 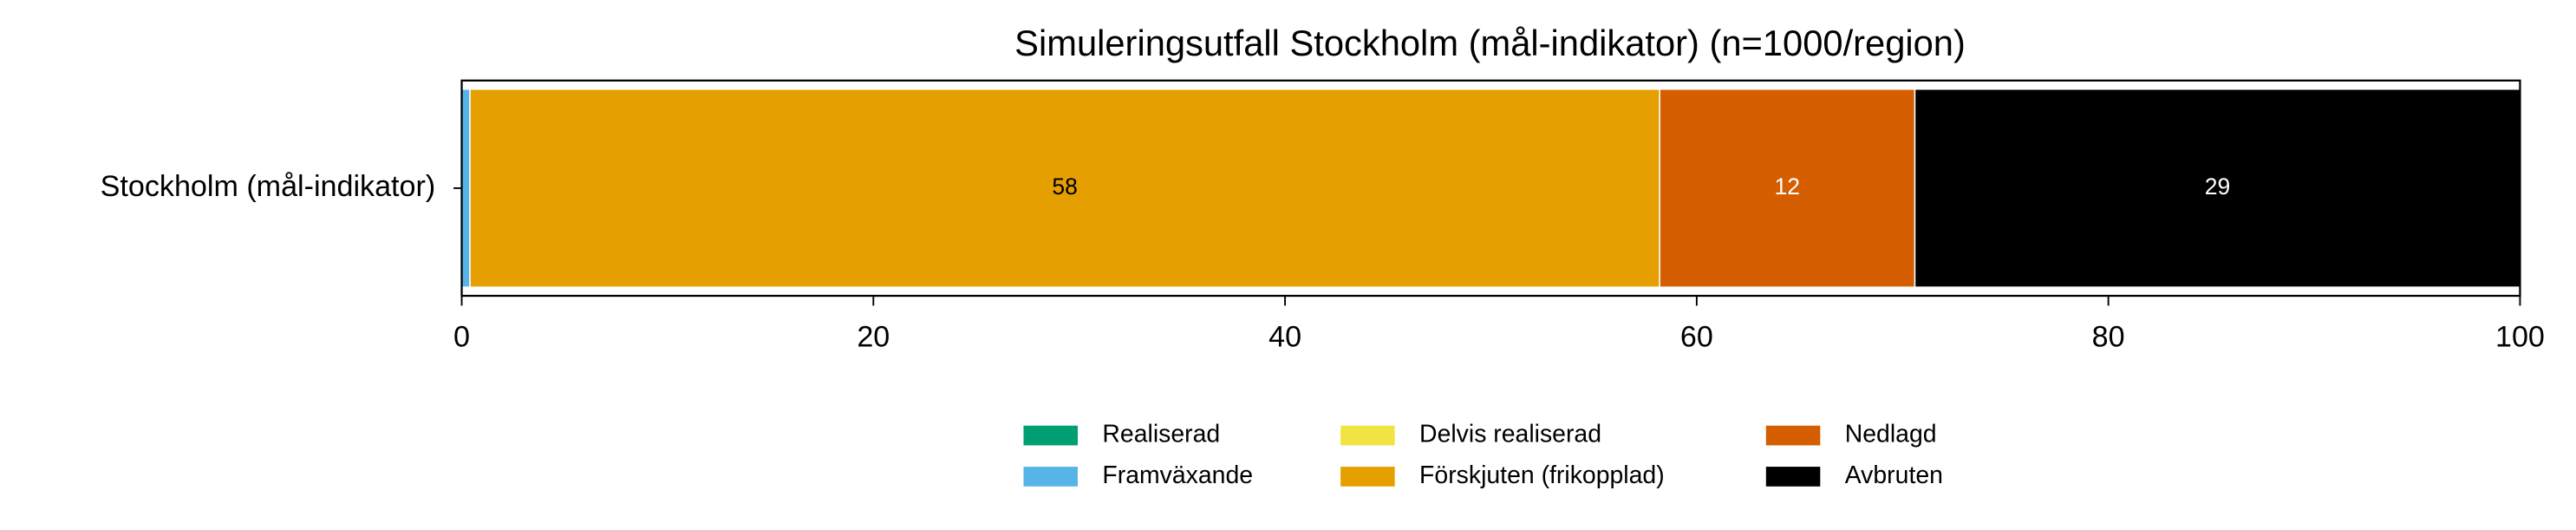 What do you see at coordinates (1542, 475) in the screenshot?
I see `legend-label: Förskjuten (frikopplad)` at bounding box center [1542, 475].